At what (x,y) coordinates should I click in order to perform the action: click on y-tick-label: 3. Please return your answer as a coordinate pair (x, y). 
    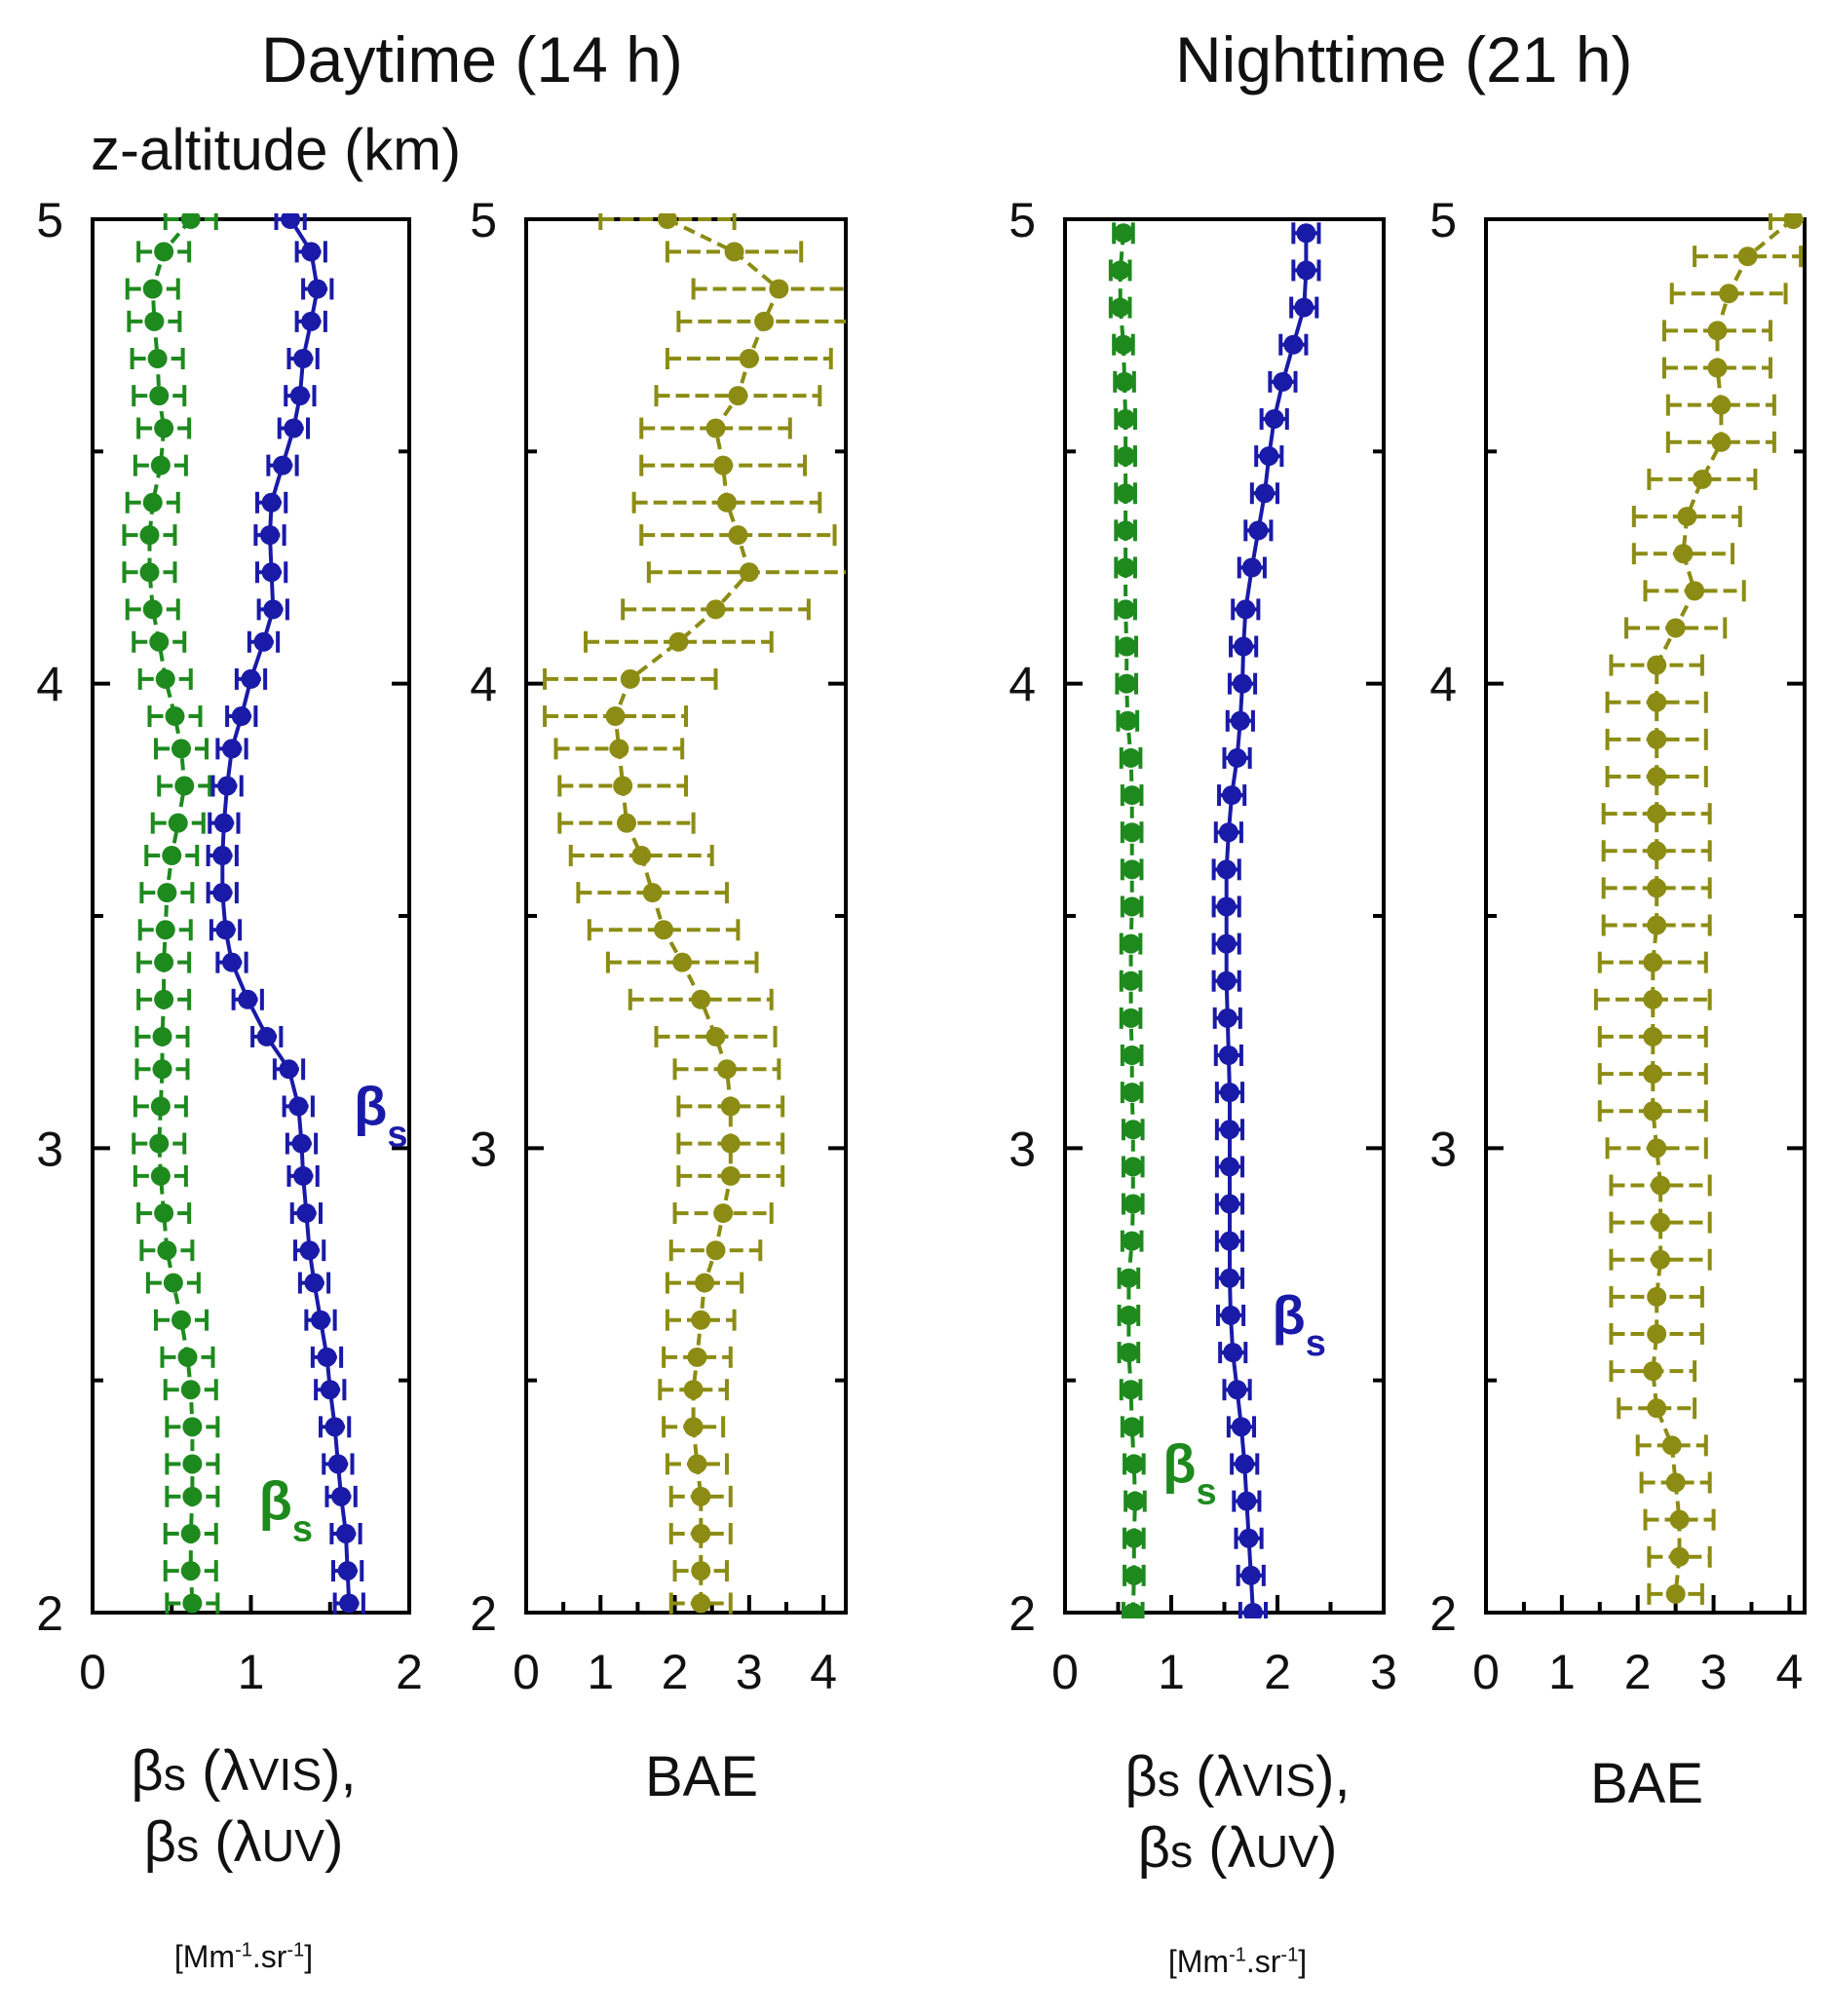
    Looking at the image, I should click on (1023, 1149).